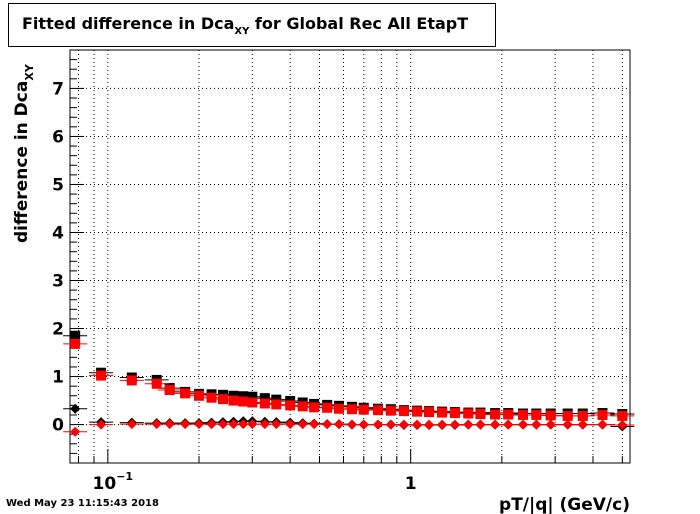  What do you see at coordinates (58, 378) in the screenshot?
I see `y-tick-label: 1` at bounding box center [58, 378].